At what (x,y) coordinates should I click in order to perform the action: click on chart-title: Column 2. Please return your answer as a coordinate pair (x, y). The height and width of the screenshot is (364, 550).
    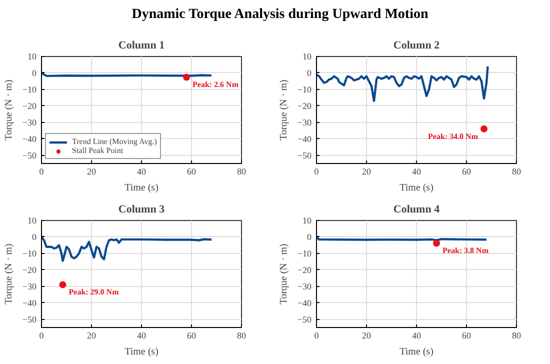
    Looking at the image, I should click on (416, 46).